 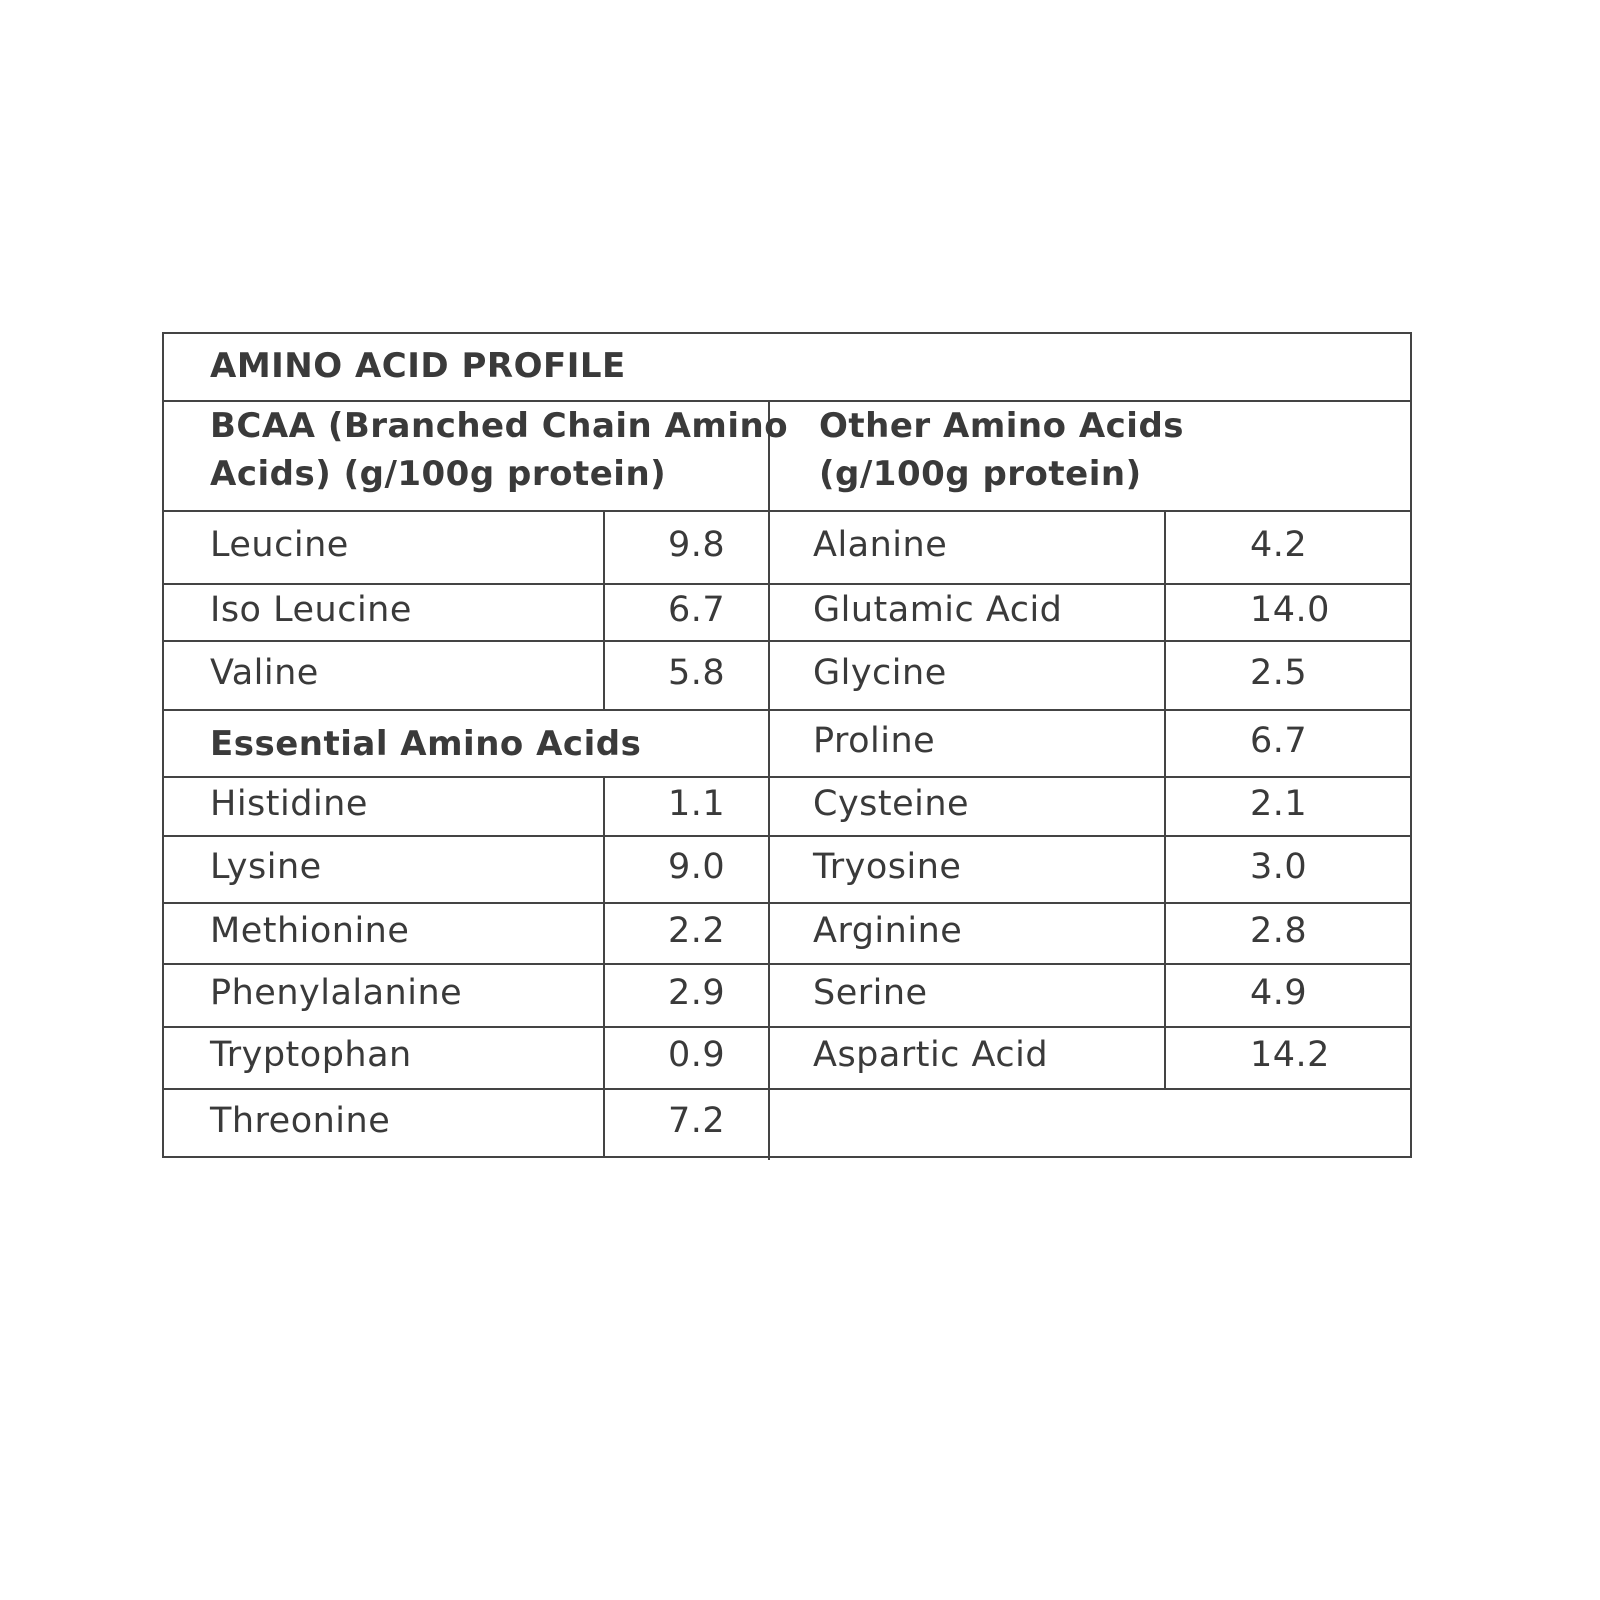 What do you see at coordinates (499, 426) in the screenshot?
I see `bcaa-header-line1: BCAA (Branched Chain Amino` at bounding box center [499, 426].